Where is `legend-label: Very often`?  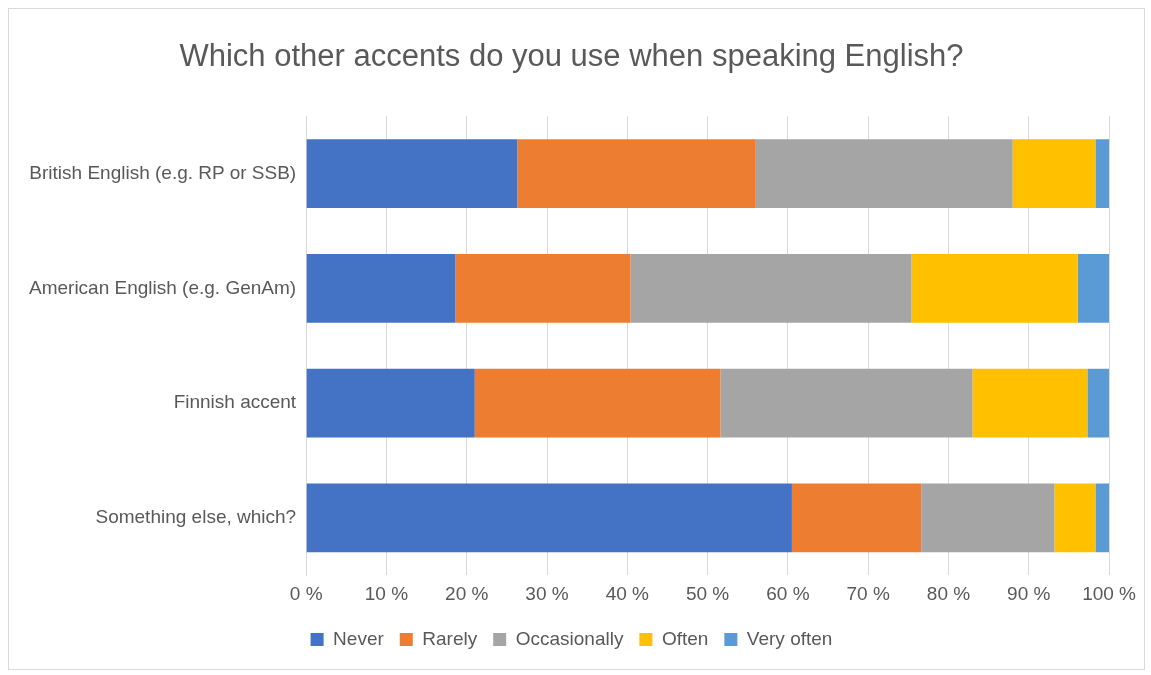
legend-label: Very often is located at coordinates (789, 638).